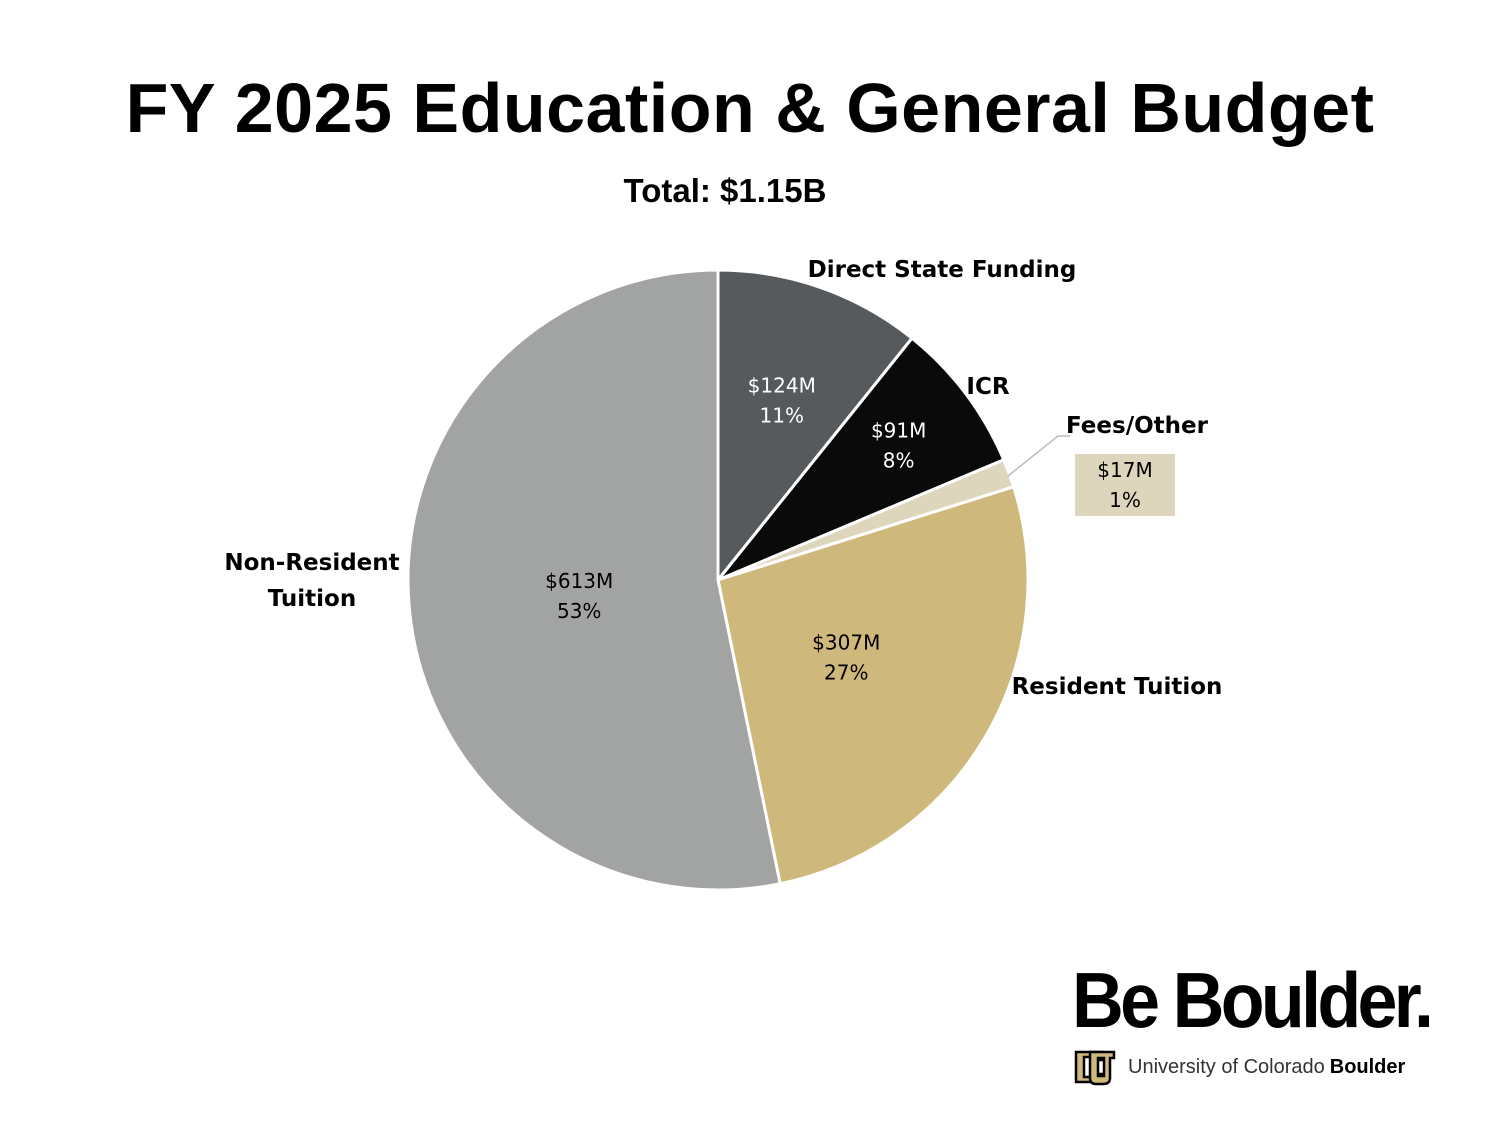 The height and width of the screenshot is (1125, 1500). Describe the element at coordinates (1253, 1000) in the screenshot. I see `be-boulder-wordmark: Be Boulder.` at that location.